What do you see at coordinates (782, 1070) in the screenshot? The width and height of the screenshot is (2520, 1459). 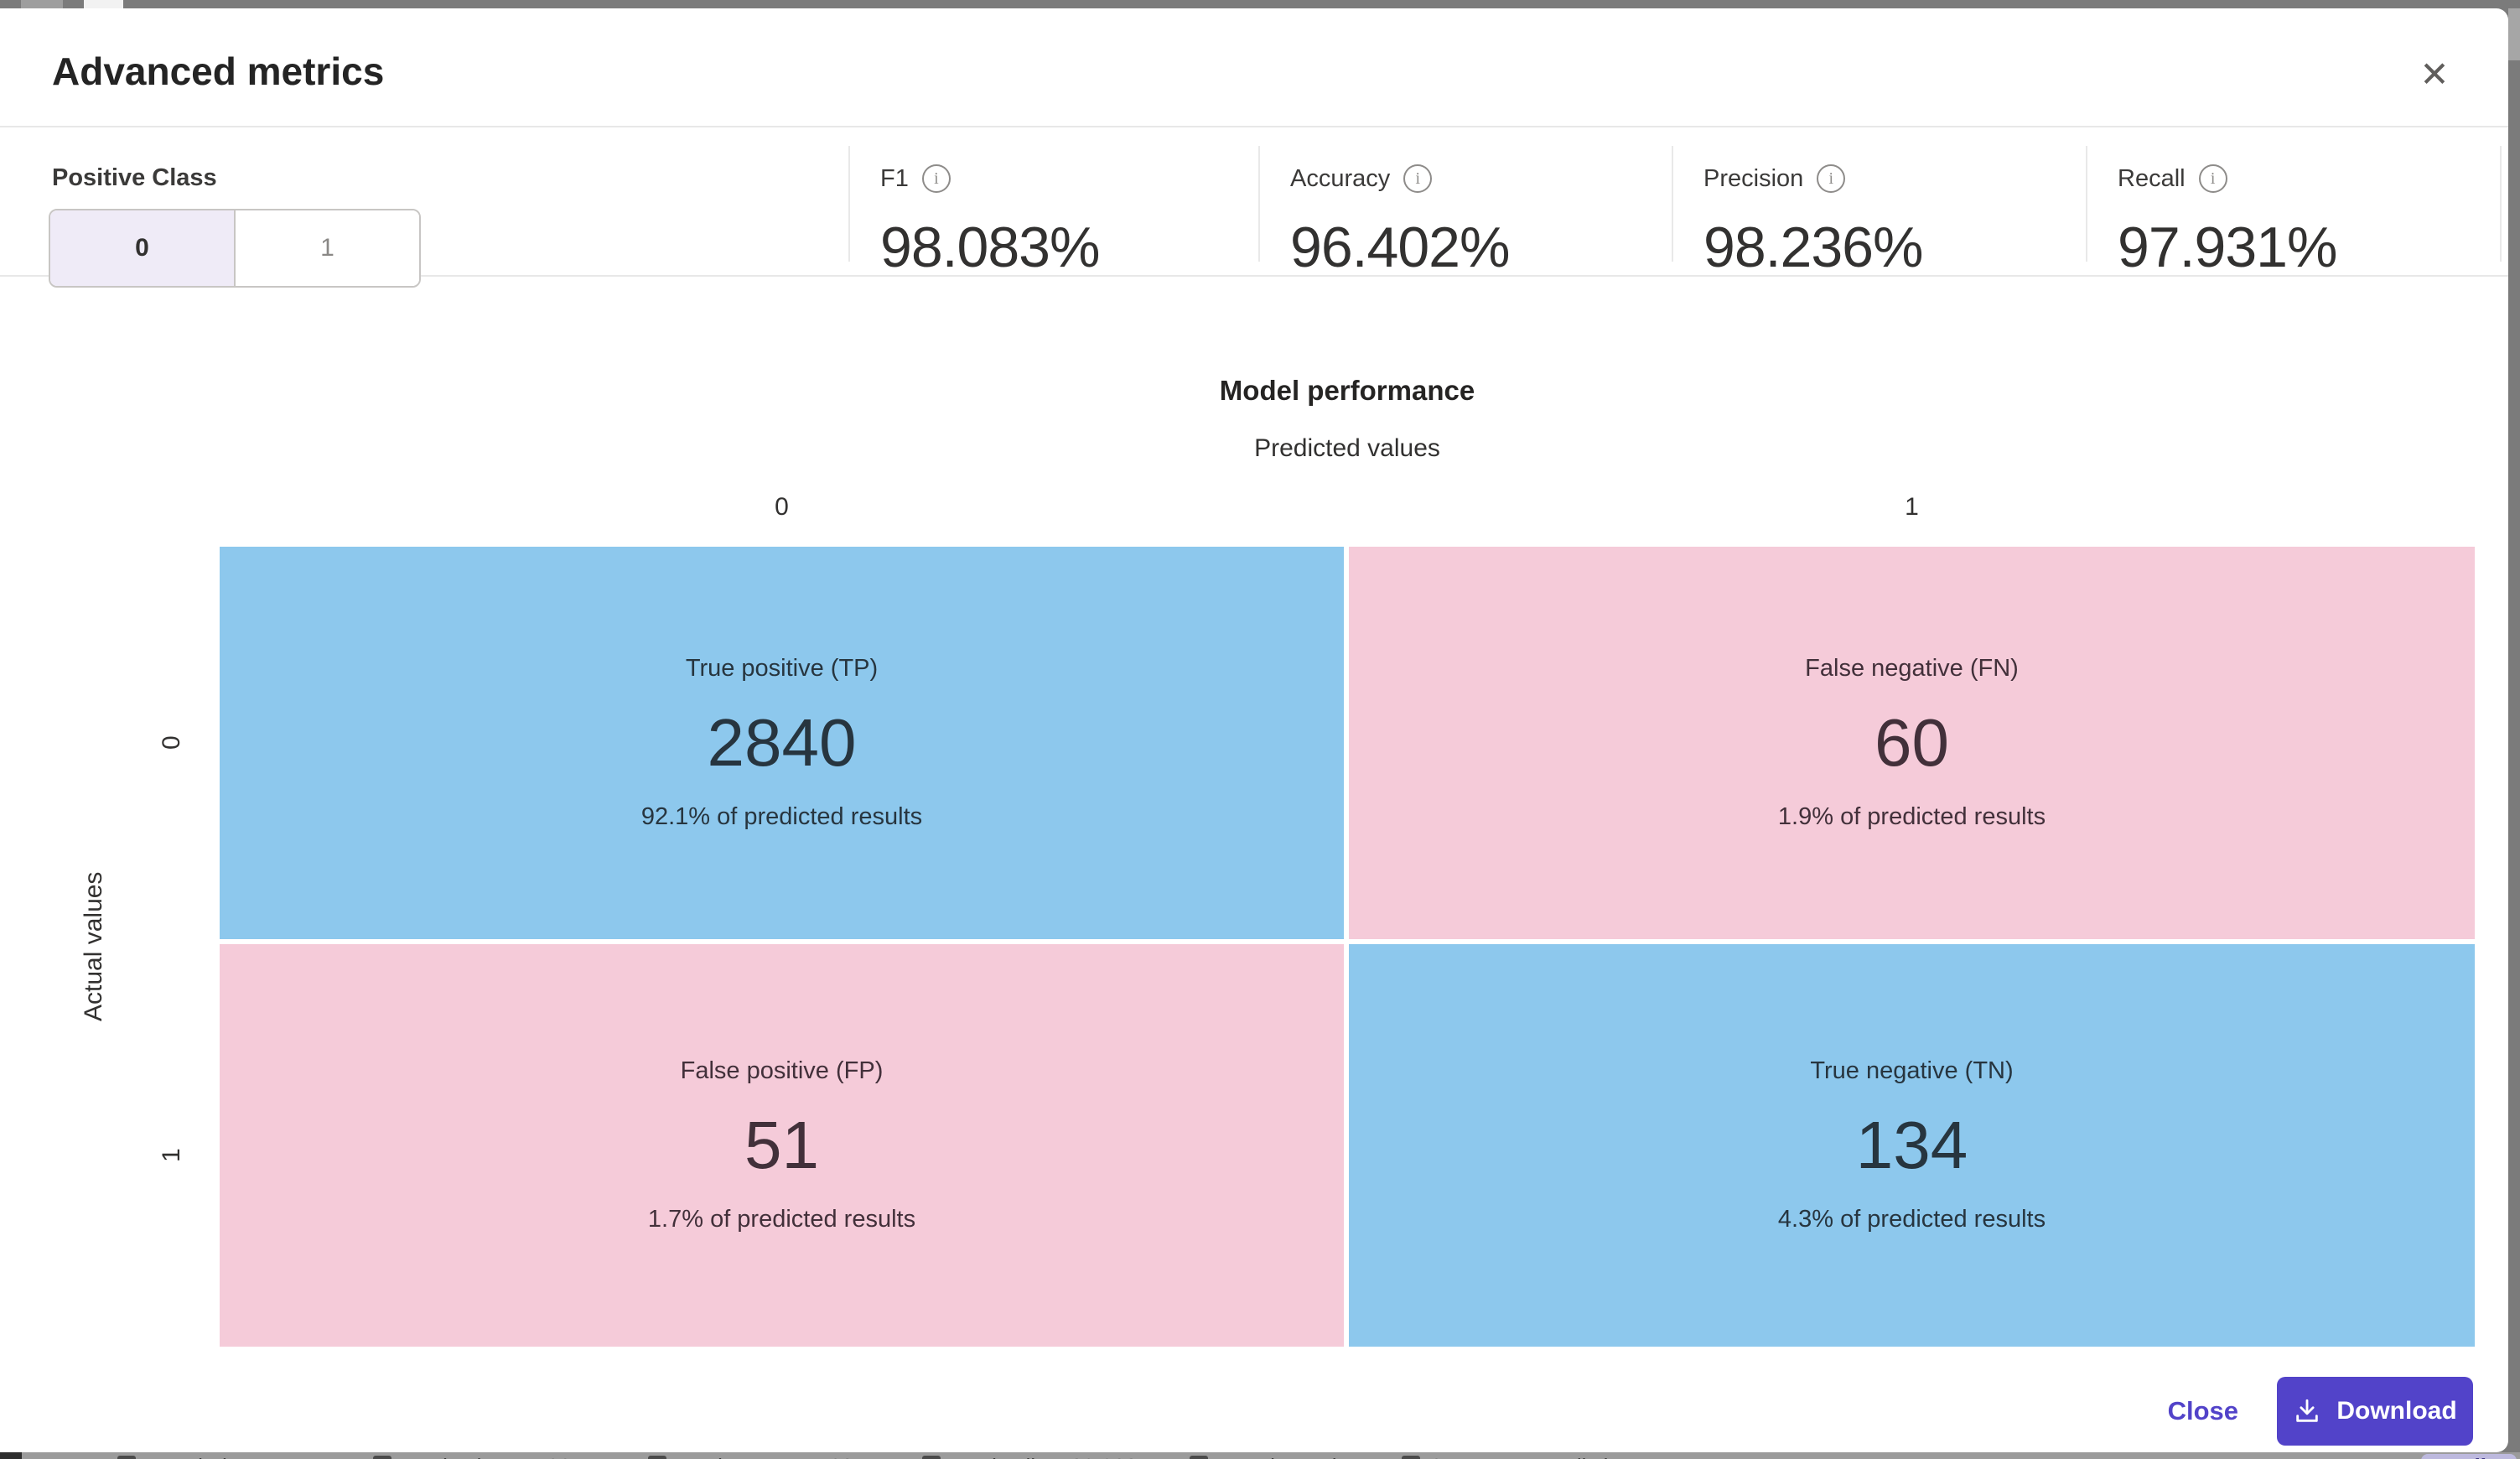 I see `cell-label: False positive (FP)` at bounding box center [782, 1070].